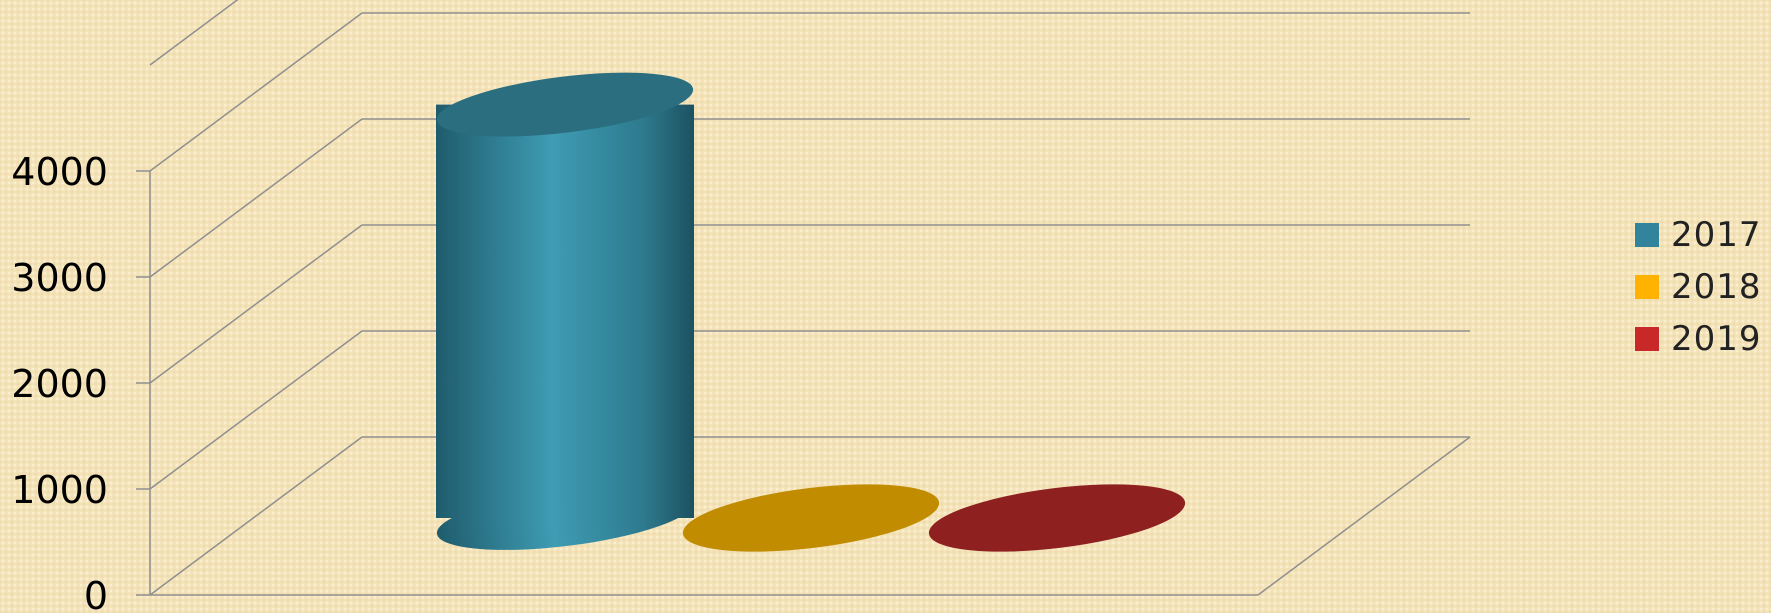 This screenshot has width=1771, height=613. I want to click on bar-2019, so click(1057, 518).